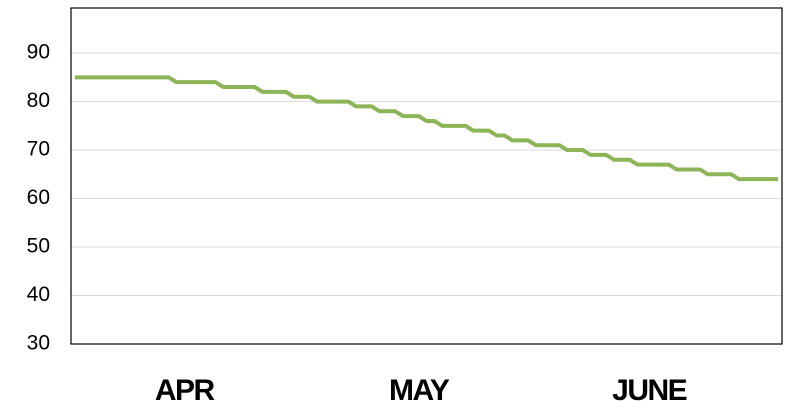 Image resolution: width=789 pixels, height=409 pixels. I want to click on y-tick-label: 60, so click(38, 197).